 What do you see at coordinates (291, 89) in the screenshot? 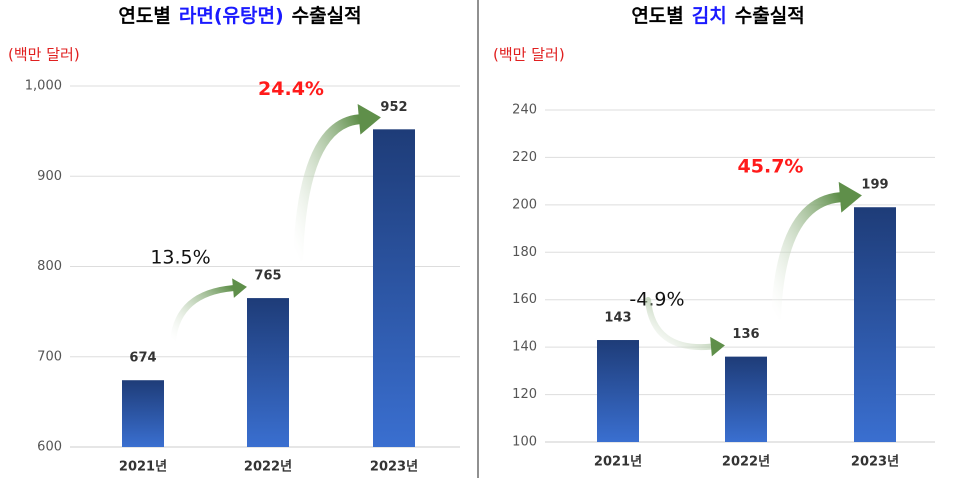
I see `growth-annotation: 24.4%` at bounding box center [291, 89].